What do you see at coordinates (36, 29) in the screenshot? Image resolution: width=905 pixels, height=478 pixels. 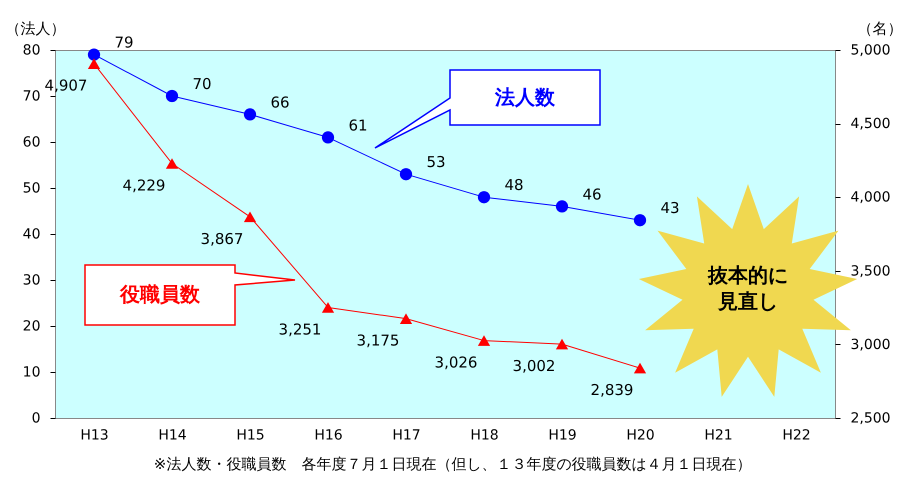 I see `y-axis-title: （法人）` at bounding box center [36, 29].